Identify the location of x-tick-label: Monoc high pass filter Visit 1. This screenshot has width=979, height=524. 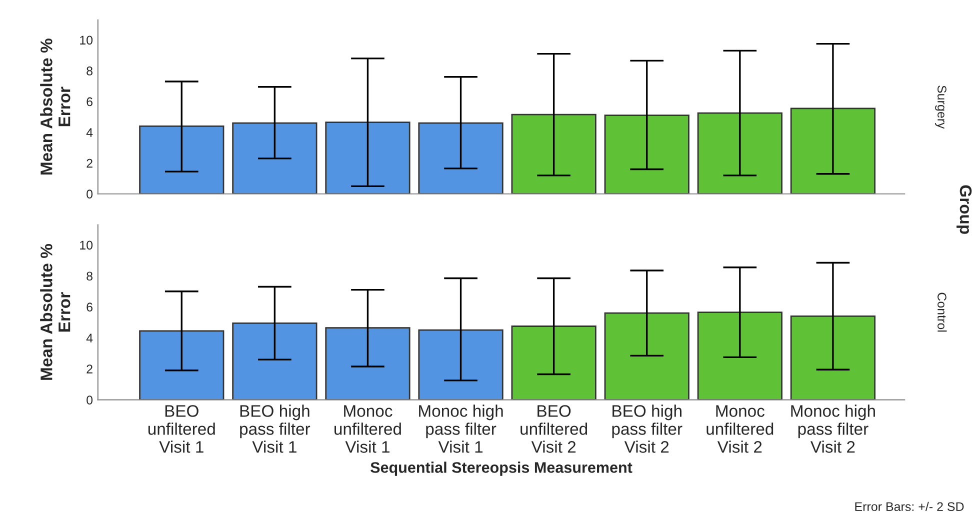
(461, 428).